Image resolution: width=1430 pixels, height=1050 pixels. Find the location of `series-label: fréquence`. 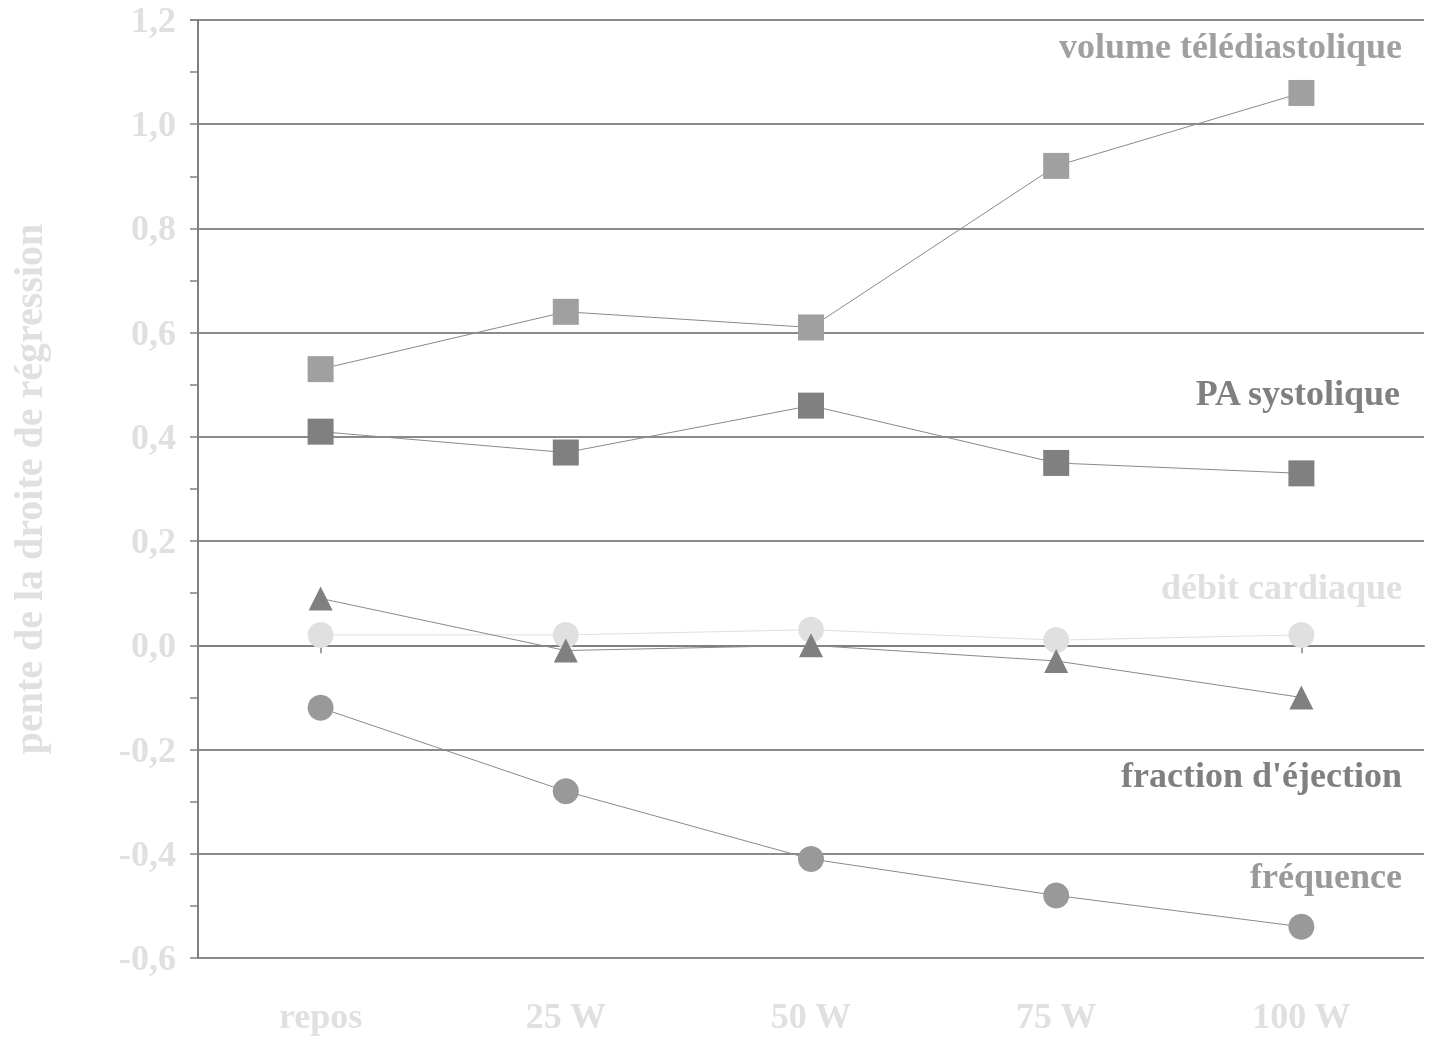

series-label: fréquence is located at coordinates (1326, 875).